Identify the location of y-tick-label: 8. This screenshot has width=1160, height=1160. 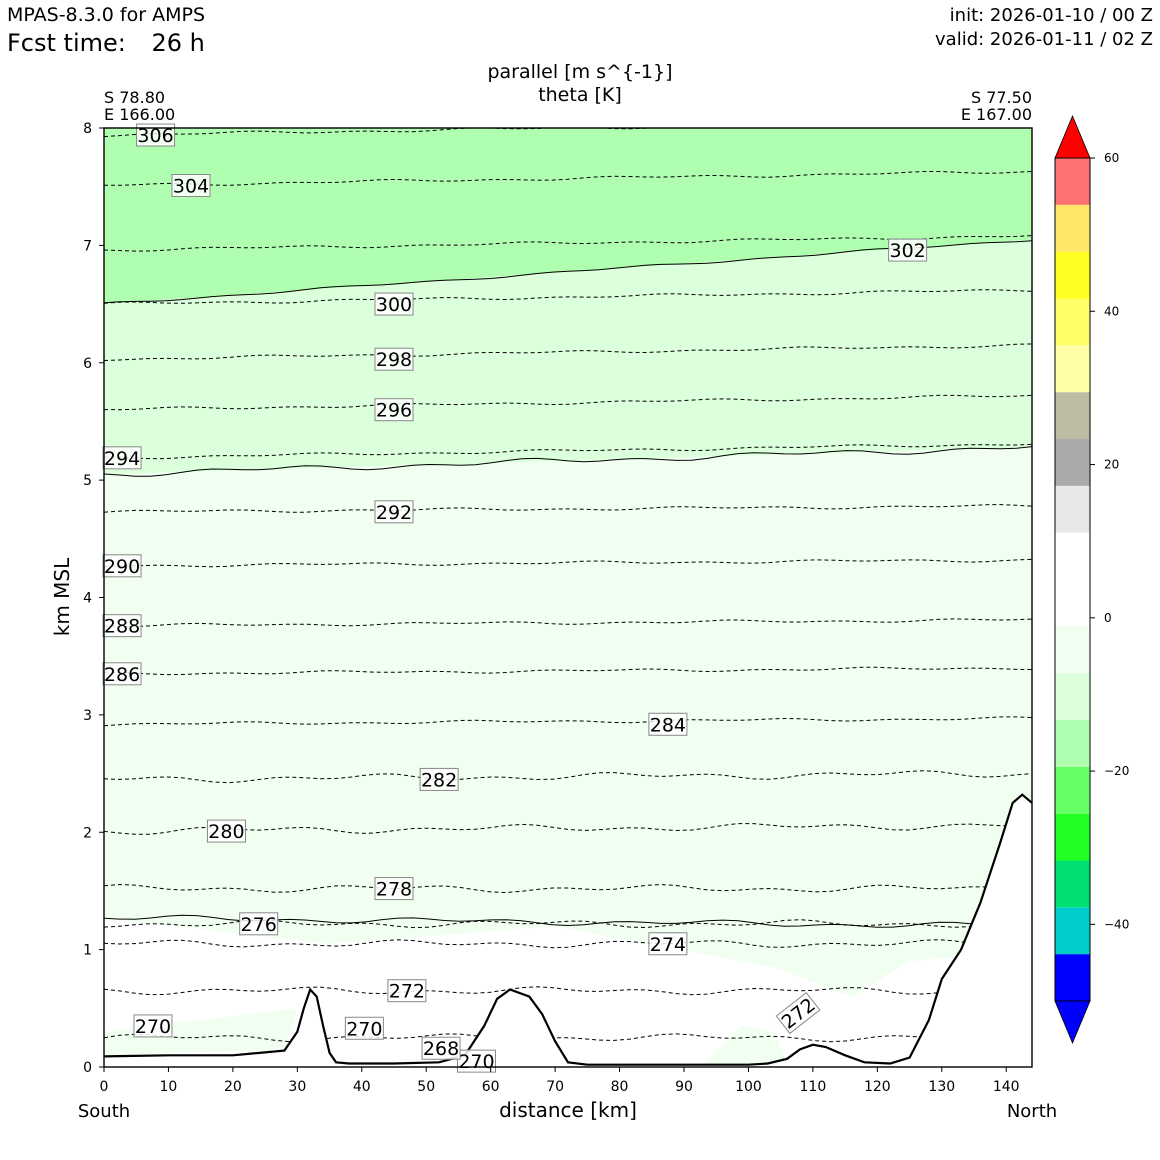
(87, 129).